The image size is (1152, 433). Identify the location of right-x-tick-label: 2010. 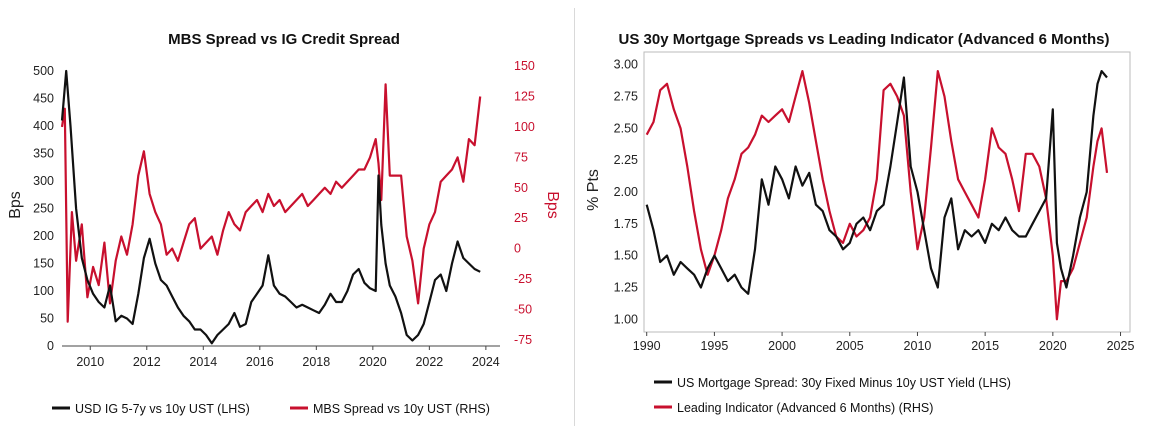
(918, 346).